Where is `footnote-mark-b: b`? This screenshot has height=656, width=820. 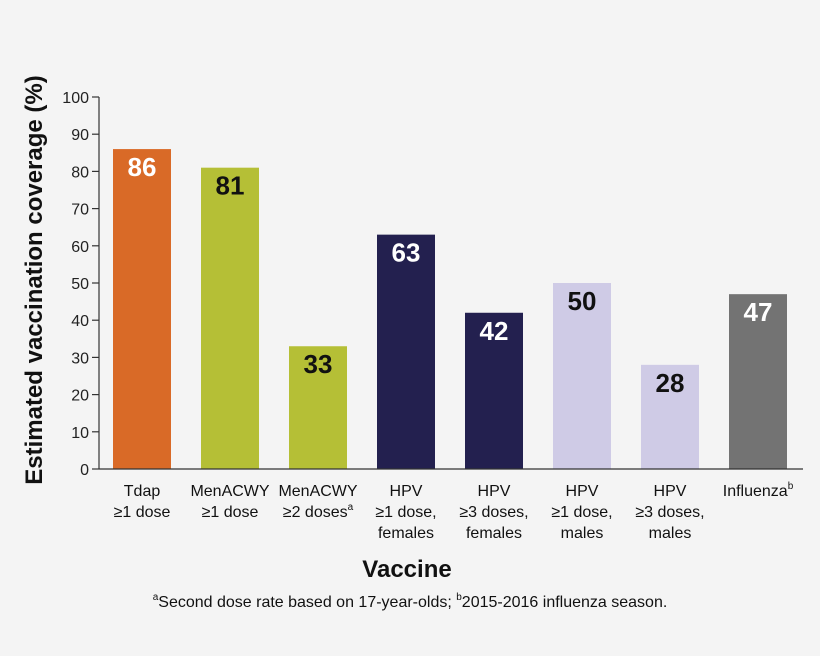 footnote-mark-b: b is located at coordinates (459, 597).